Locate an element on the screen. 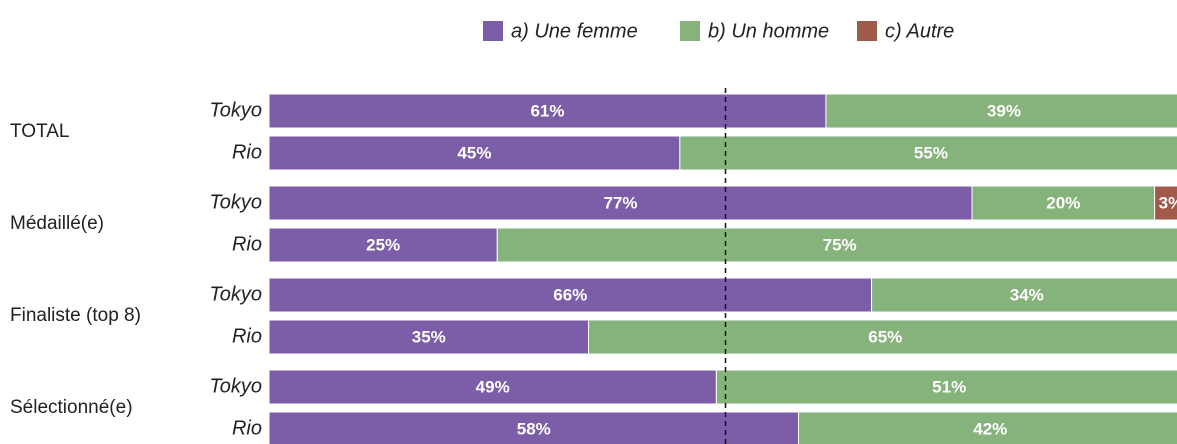  data-label: 20% is located at coordinates (1063, 202).